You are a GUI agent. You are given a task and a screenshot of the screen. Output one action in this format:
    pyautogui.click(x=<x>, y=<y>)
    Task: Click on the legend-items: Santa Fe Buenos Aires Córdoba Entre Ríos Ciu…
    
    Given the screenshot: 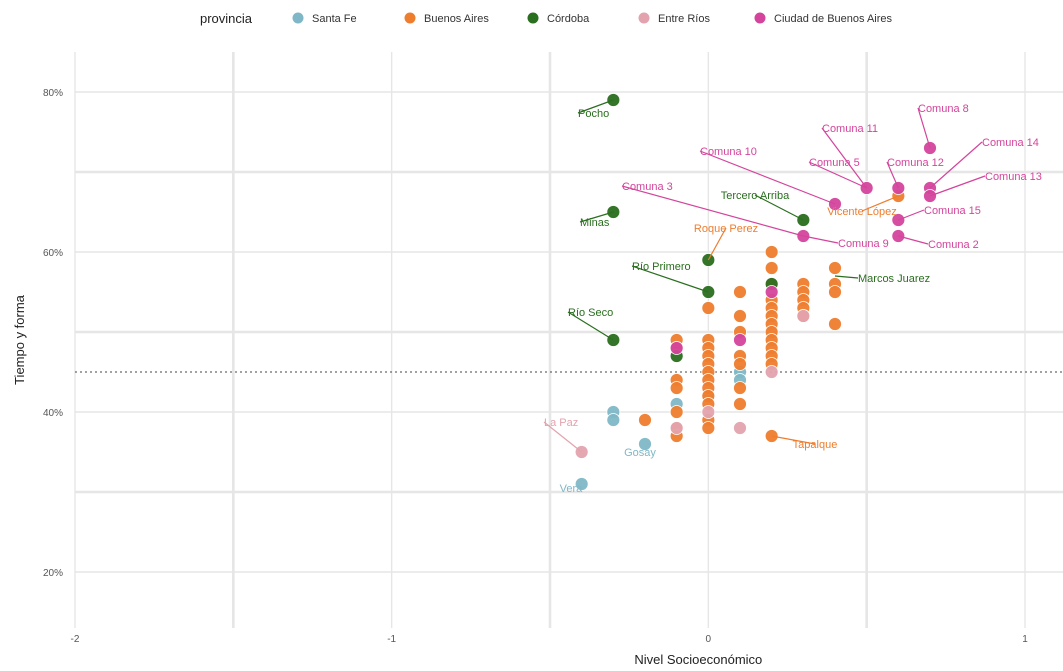 What is the action you would take?
    pyautogui.click(x=592, y=18)
    